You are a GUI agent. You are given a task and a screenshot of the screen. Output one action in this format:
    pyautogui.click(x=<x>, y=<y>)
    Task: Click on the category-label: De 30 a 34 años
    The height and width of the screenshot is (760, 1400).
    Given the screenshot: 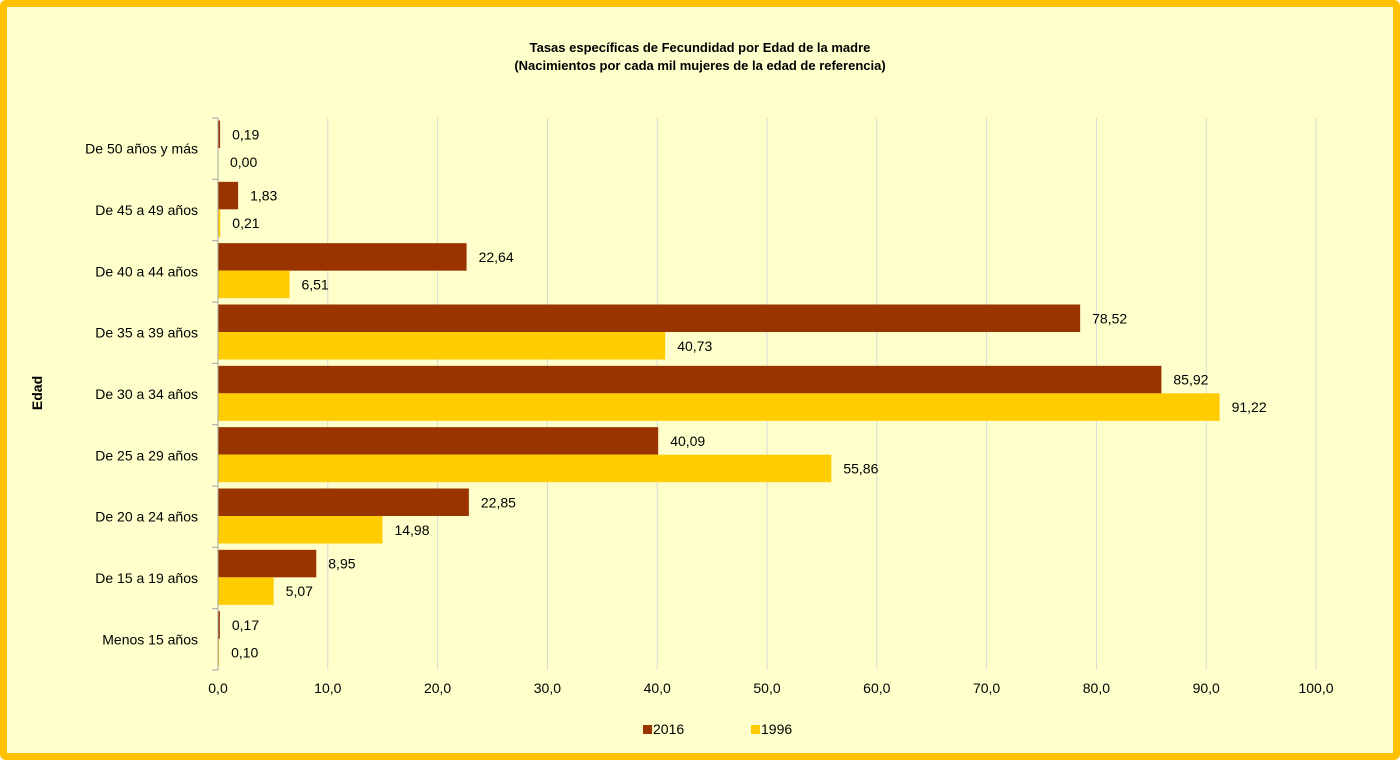 What is the action you would take?
    pyautogui.click(x=146, y=394)
    